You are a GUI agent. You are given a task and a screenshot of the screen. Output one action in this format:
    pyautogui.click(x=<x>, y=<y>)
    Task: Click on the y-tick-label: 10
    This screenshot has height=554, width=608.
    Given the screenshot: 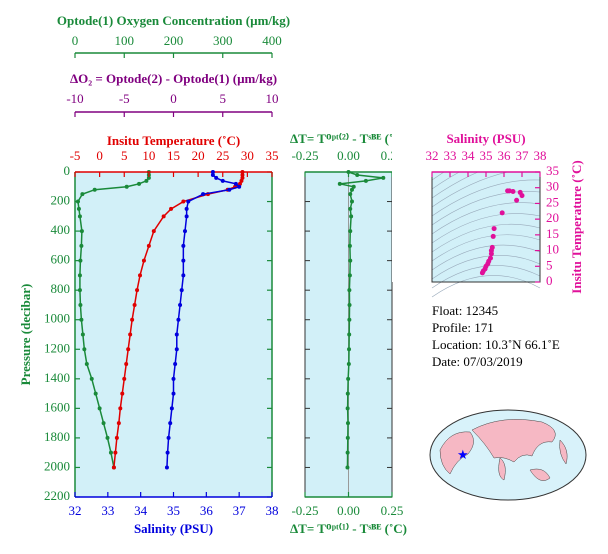 What is the action you would take?
    pyautogui.click(x=552, y=249)
    